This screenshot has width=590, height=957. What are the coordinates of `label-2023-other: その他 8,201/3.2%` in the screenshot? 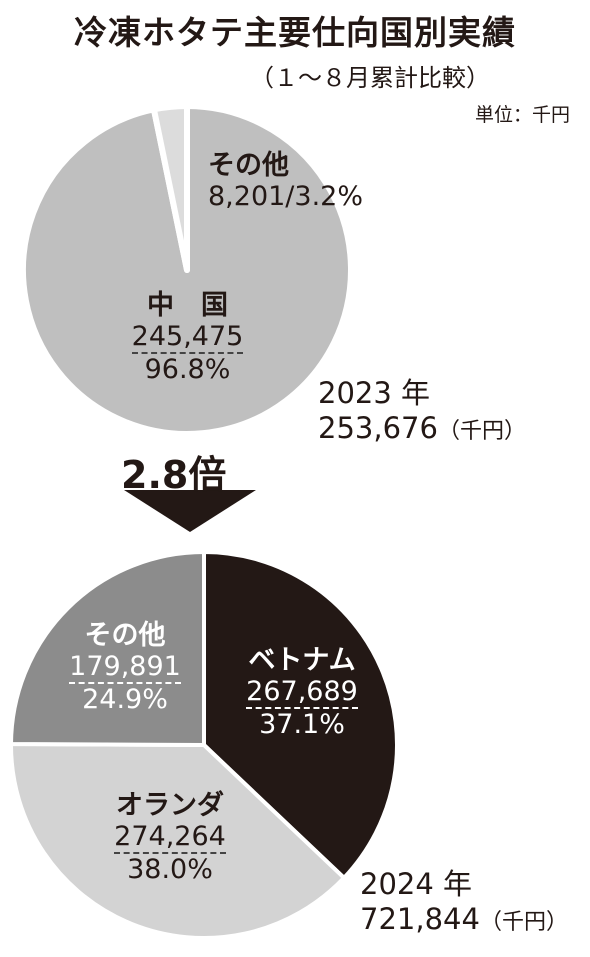 It's located at (285, 181).